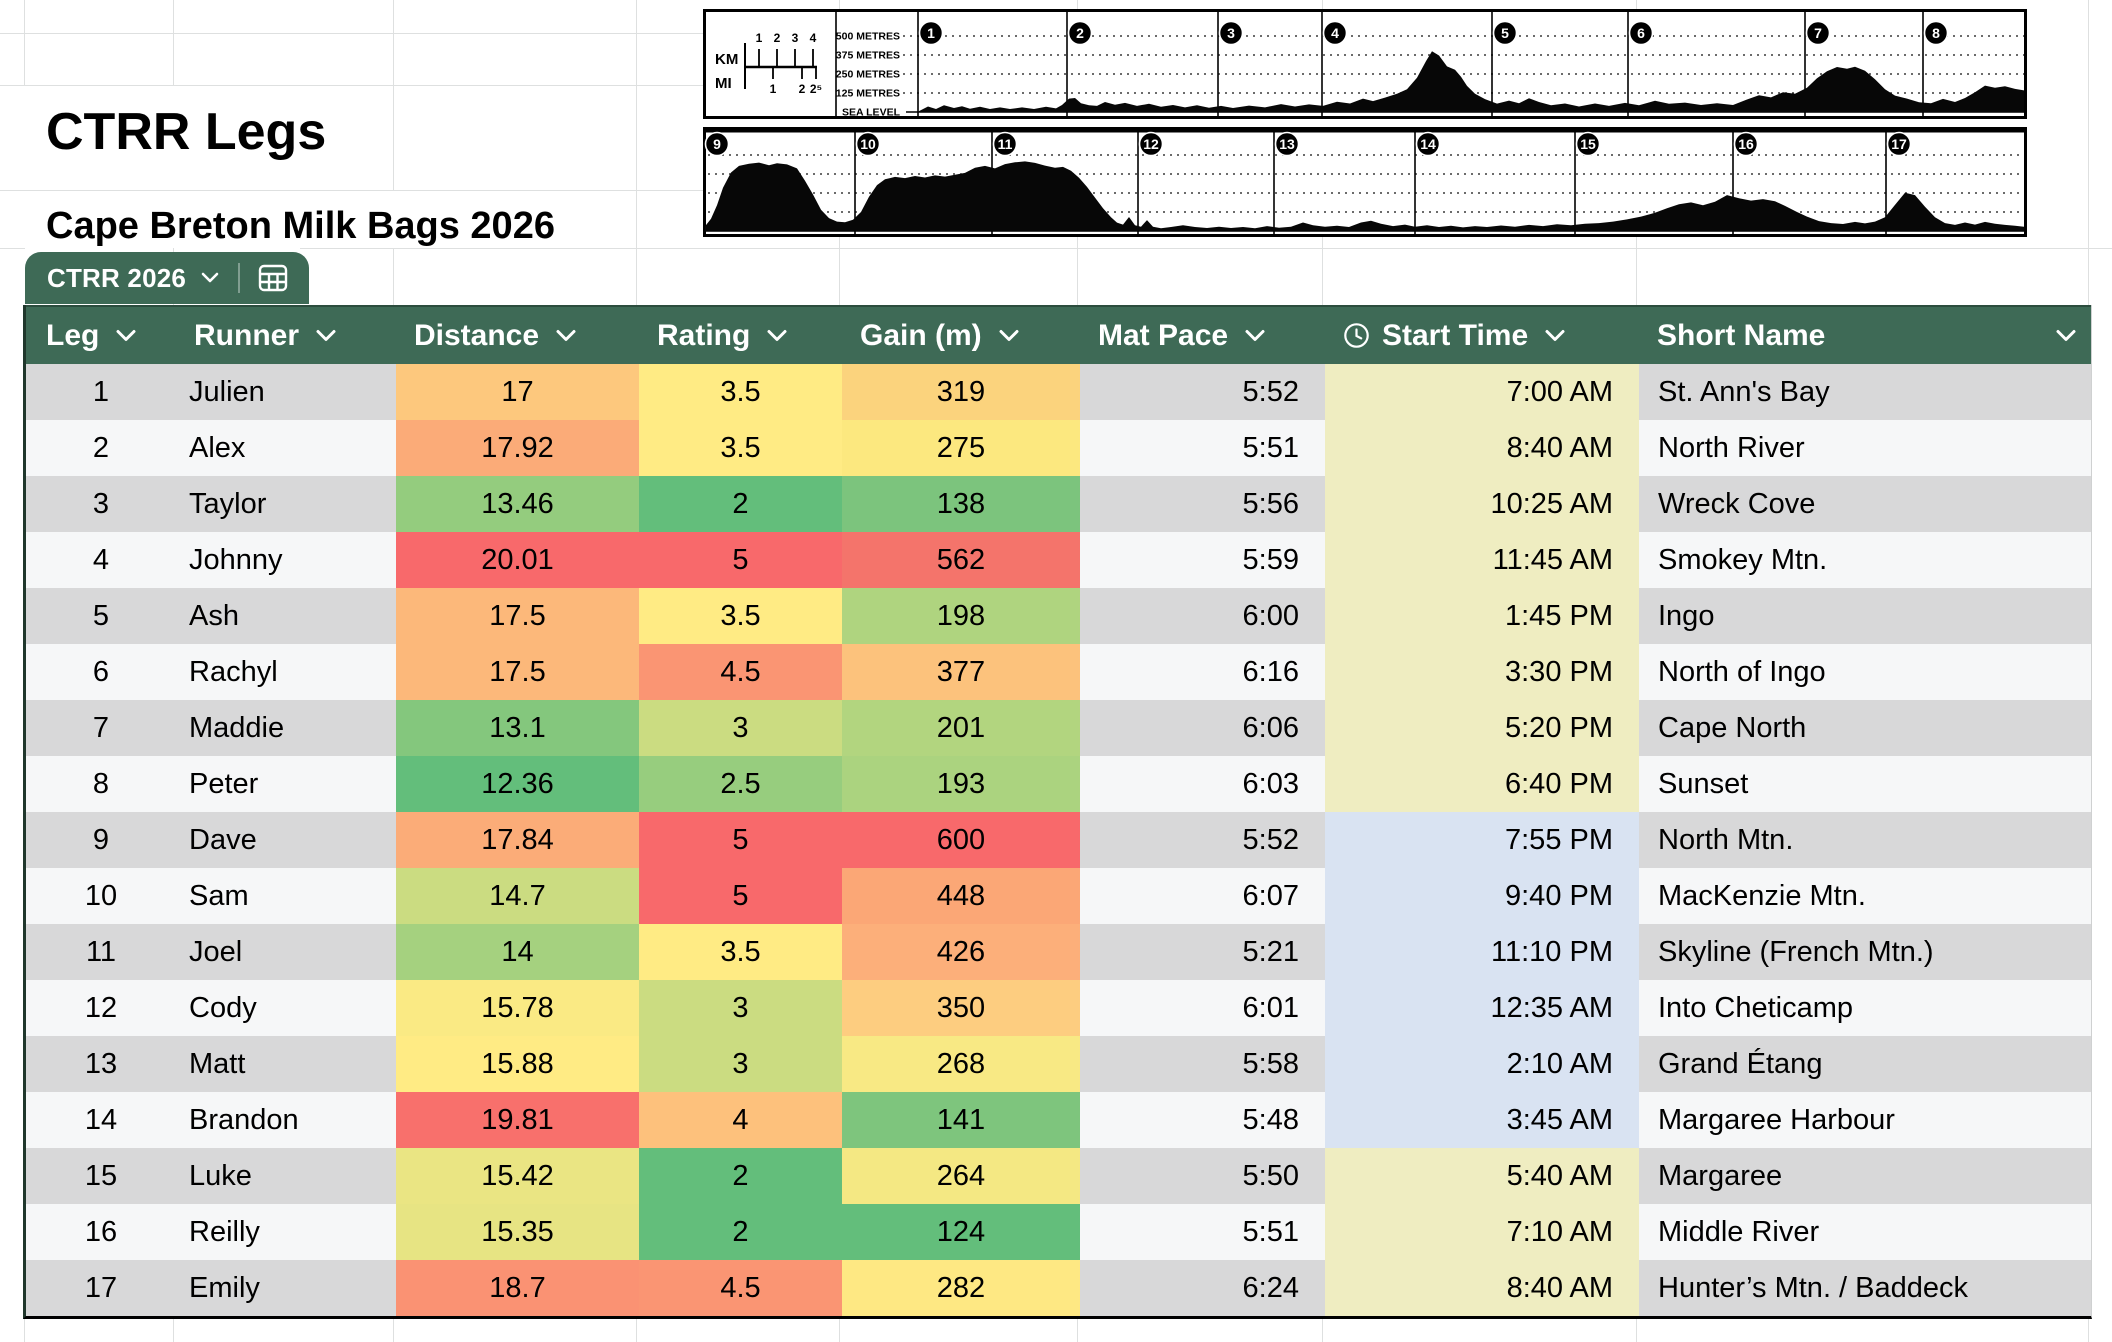 The image size is (2112, 1342). I want to click on cell-distance: 19.81, so click(517, 1120).